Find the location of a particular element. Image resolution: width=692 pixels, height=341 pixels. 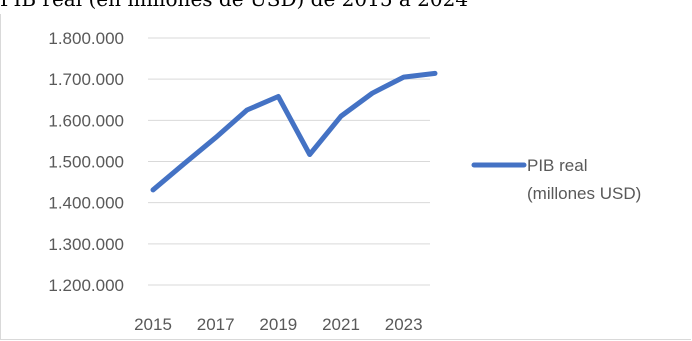

legend-label: PIB real is located at coordinates (557, 165).